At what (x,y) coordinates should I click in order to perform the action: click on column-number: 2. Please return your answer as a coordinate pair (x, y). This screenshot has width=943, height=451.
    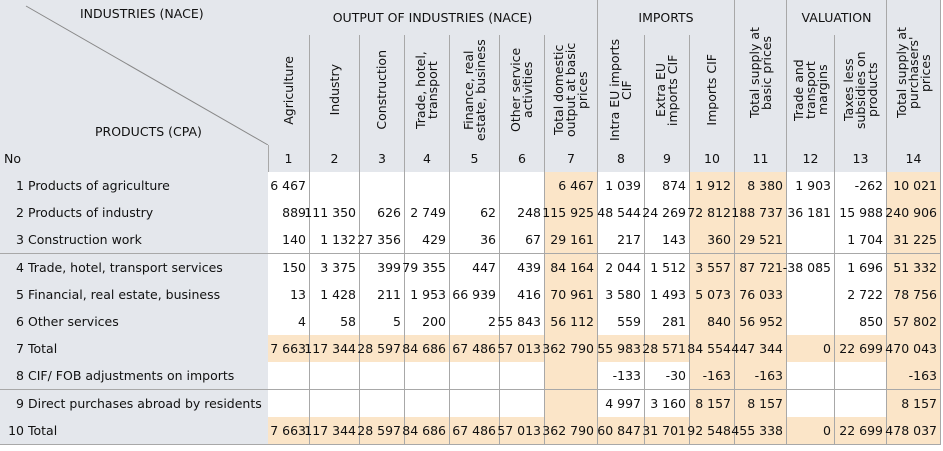
    Looking at the image, I should click on (335, 159).